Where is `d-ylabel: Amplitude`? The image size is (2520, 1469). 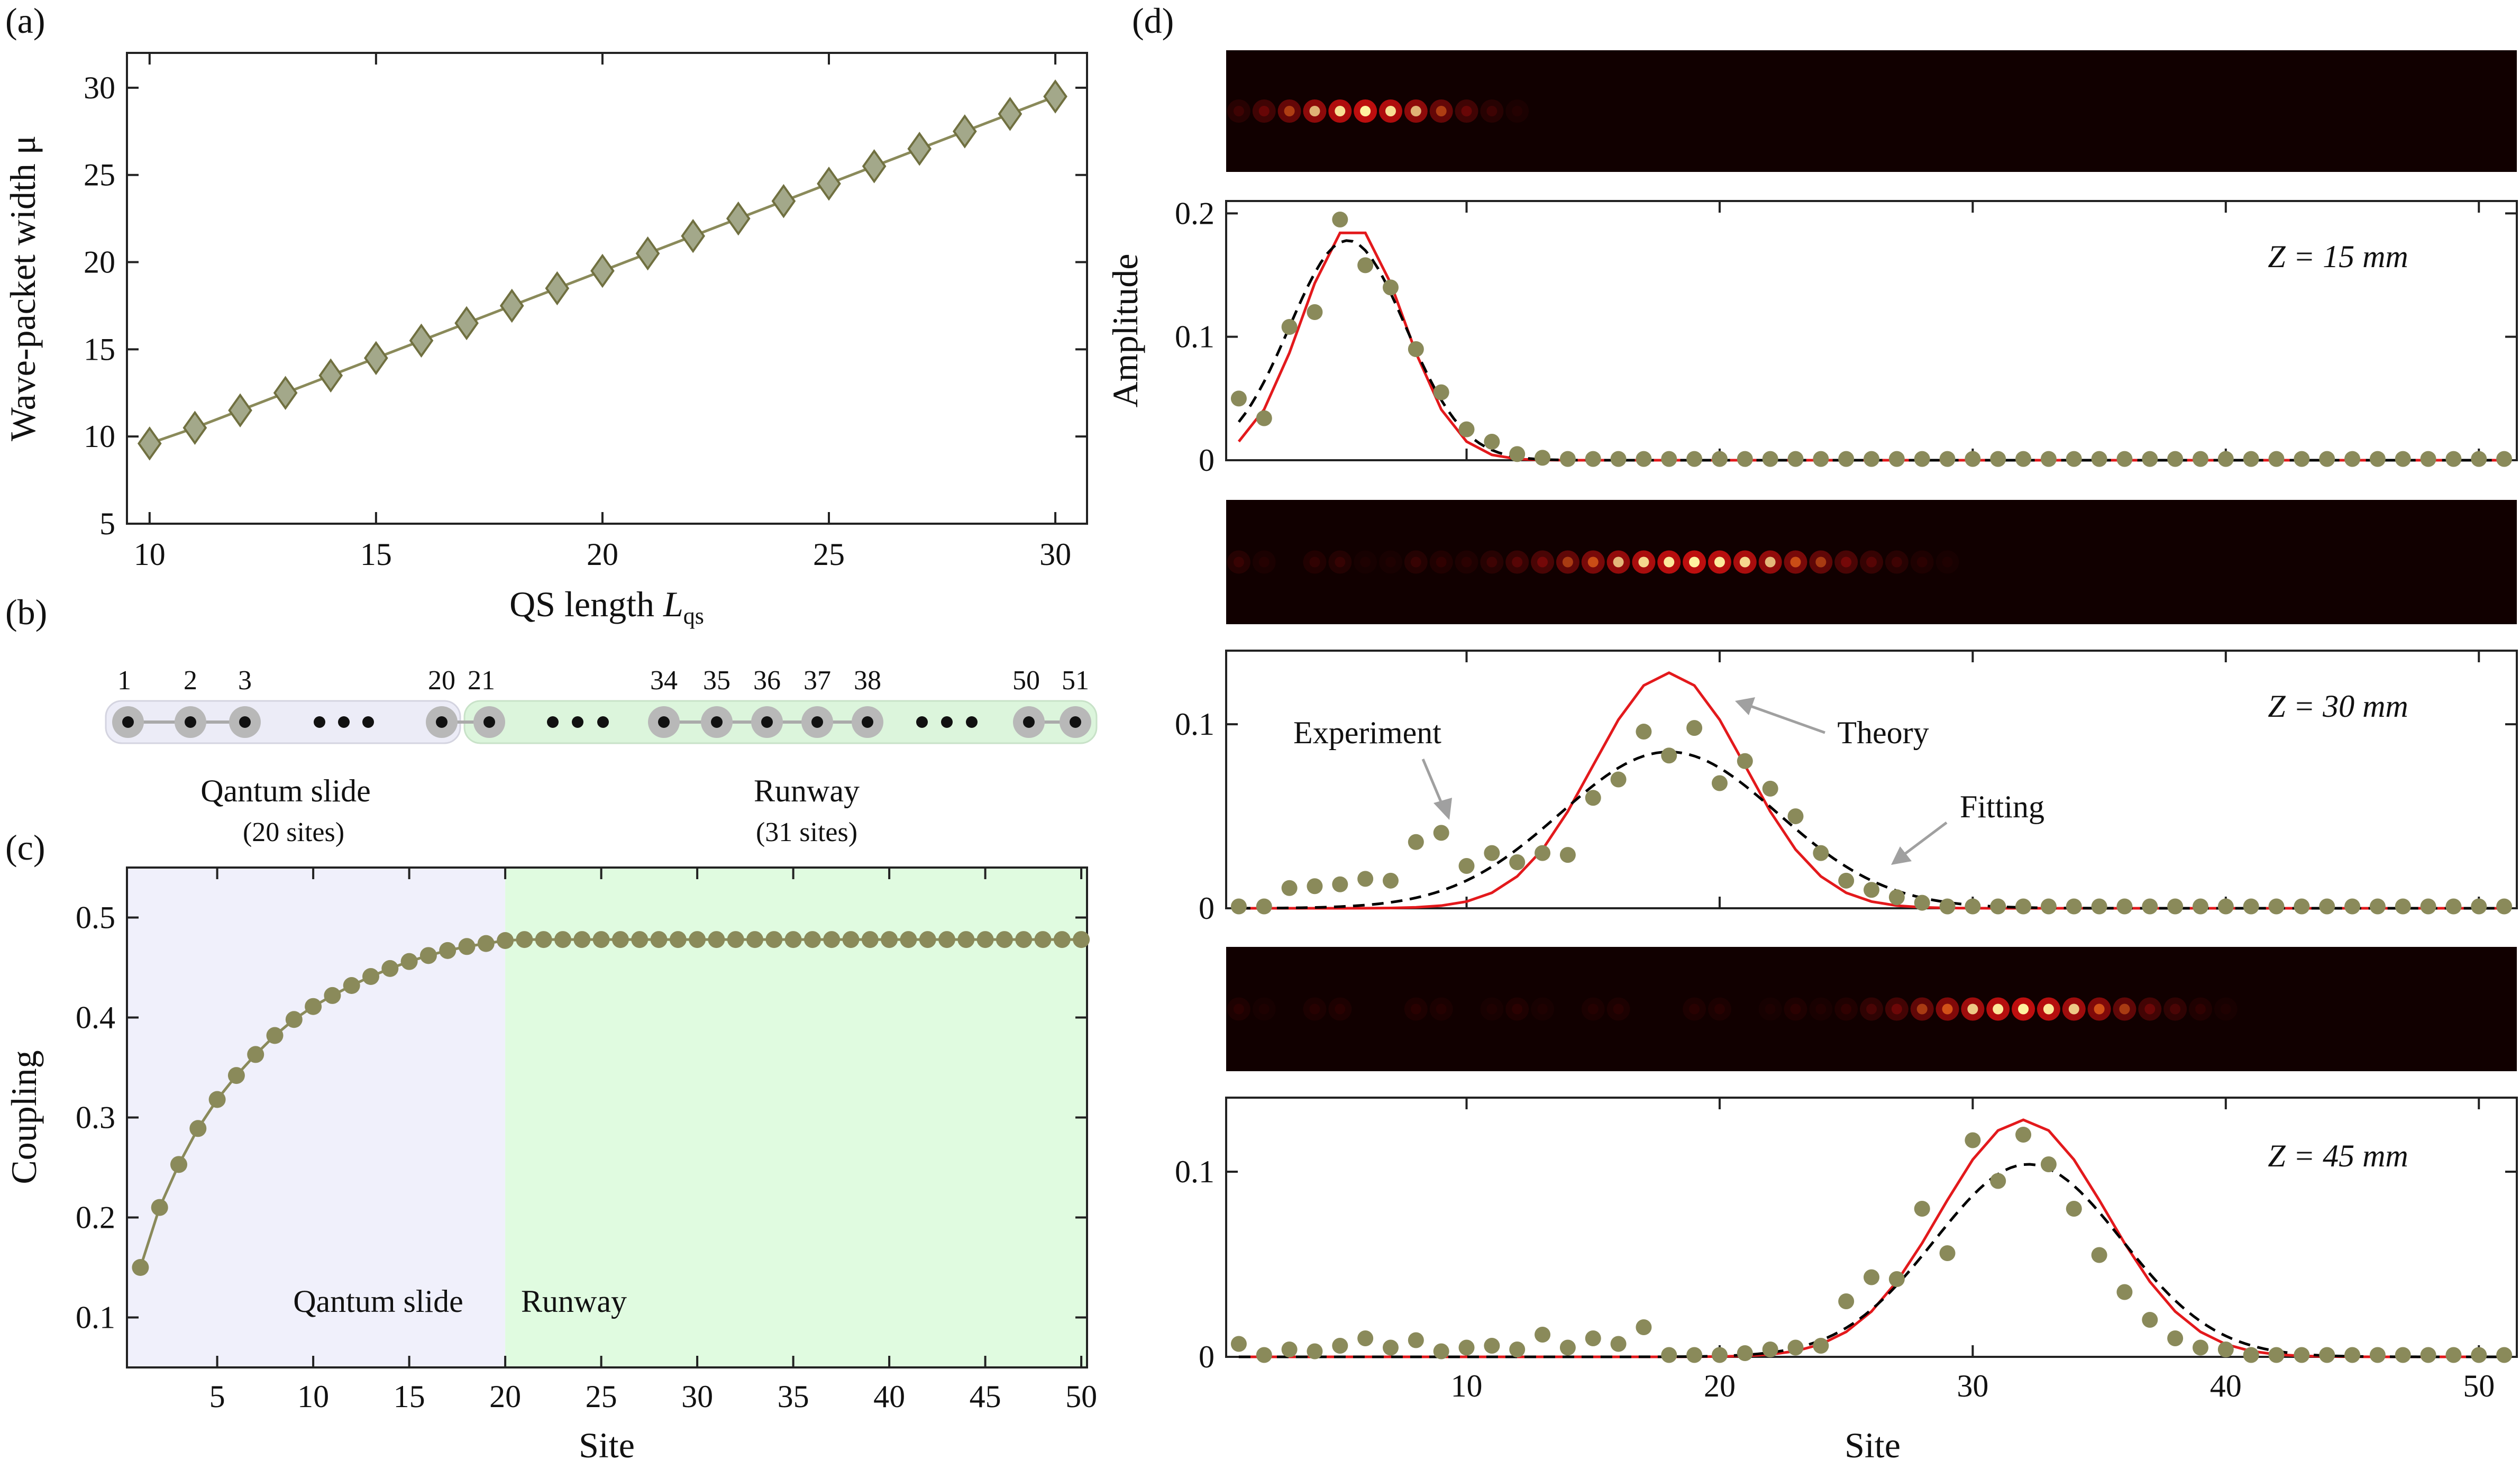
d-ylabel: Amplitude is located at coordinates (1125, 331).